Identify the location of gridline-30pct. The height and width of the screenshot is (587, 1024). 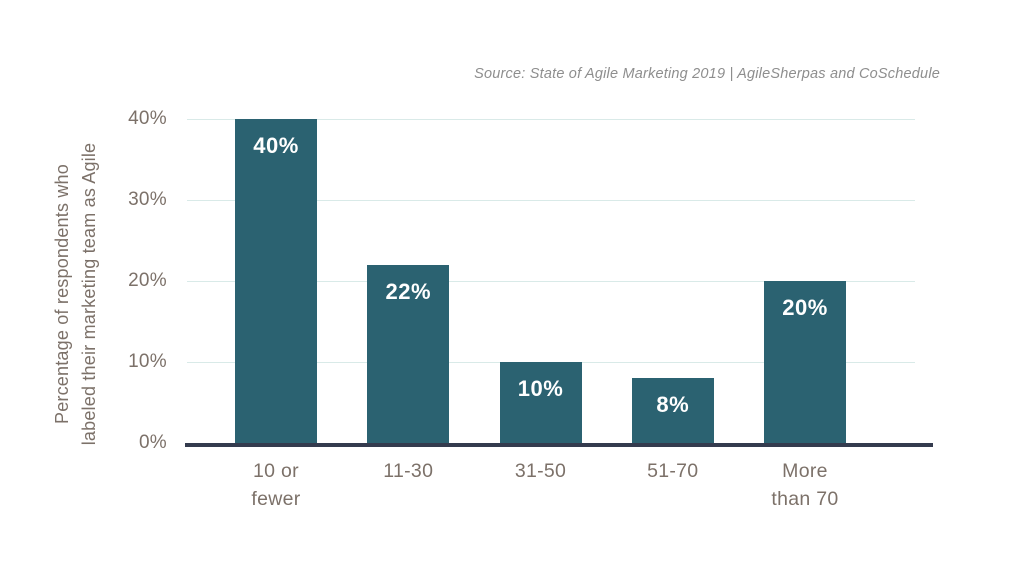
(551, 200).